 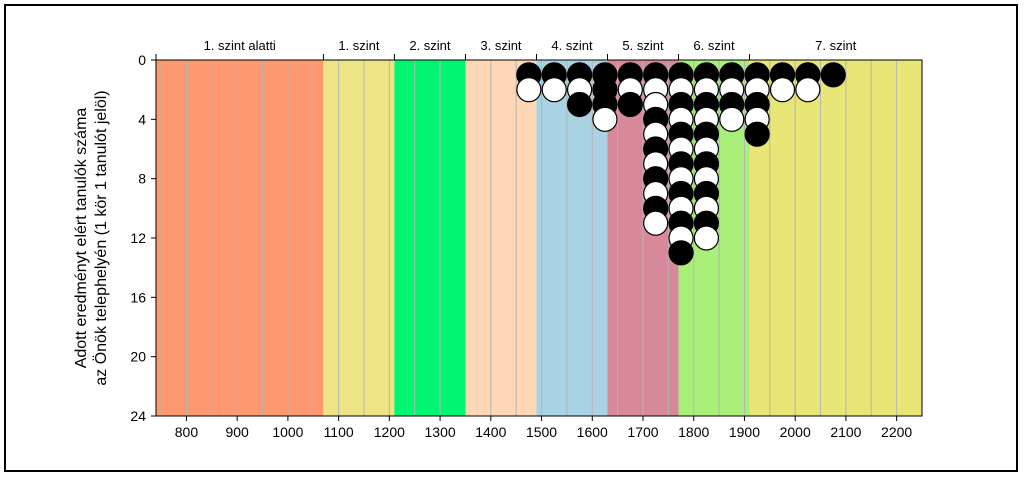 I want to click on band-label: 1. szint, so click(x=359, y=45).